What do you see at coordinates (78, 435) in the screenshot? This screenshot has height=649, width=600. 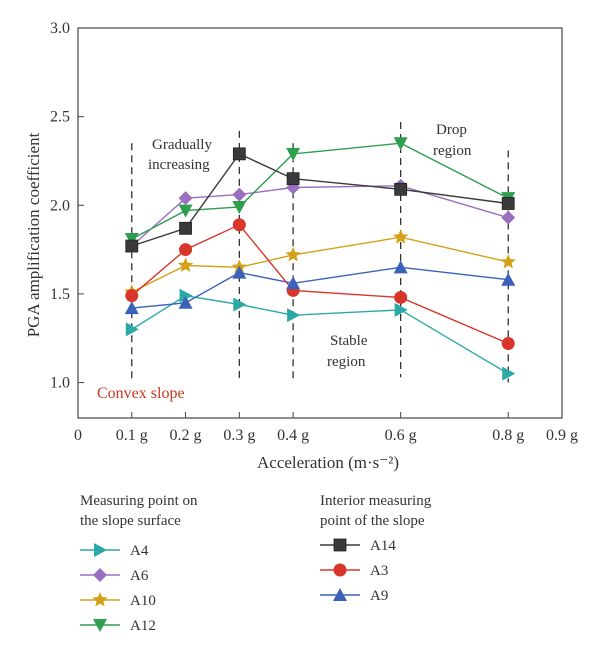 I see `x-tick-label: 0` at bounding box center [78, 435].